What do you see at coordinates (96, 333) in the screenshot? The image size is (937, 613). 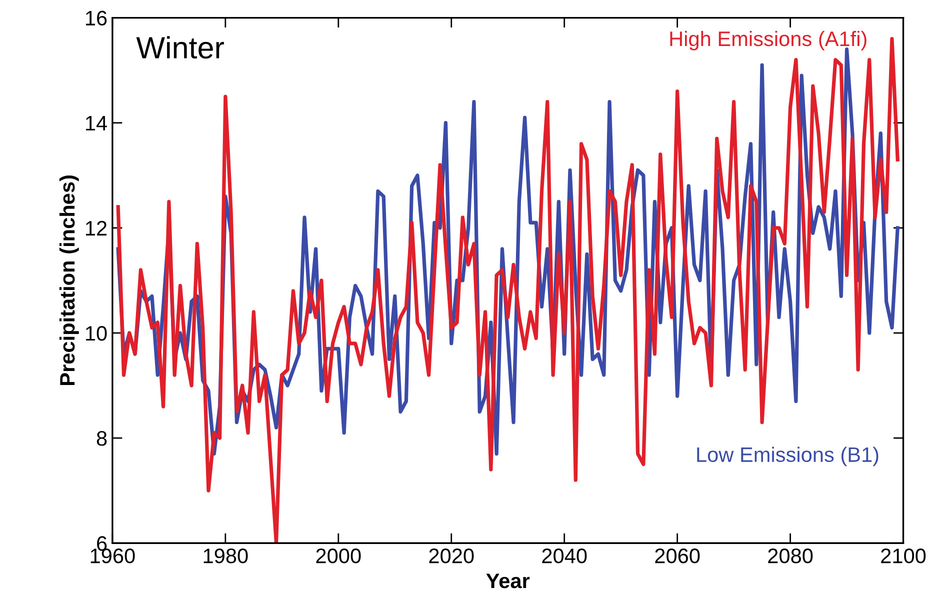 I see `y-tick-label: 10` at bounding box center [96, 333].